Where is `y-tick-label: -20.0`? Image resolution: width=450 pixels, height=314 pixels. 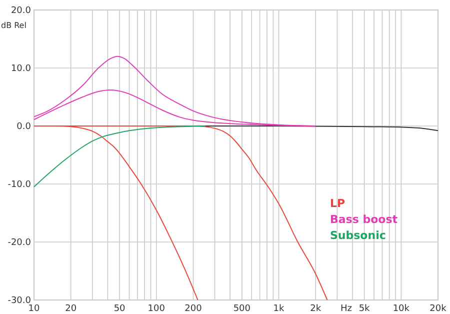
y-tick-label: -20.0 is located at coordinates (20, 243).